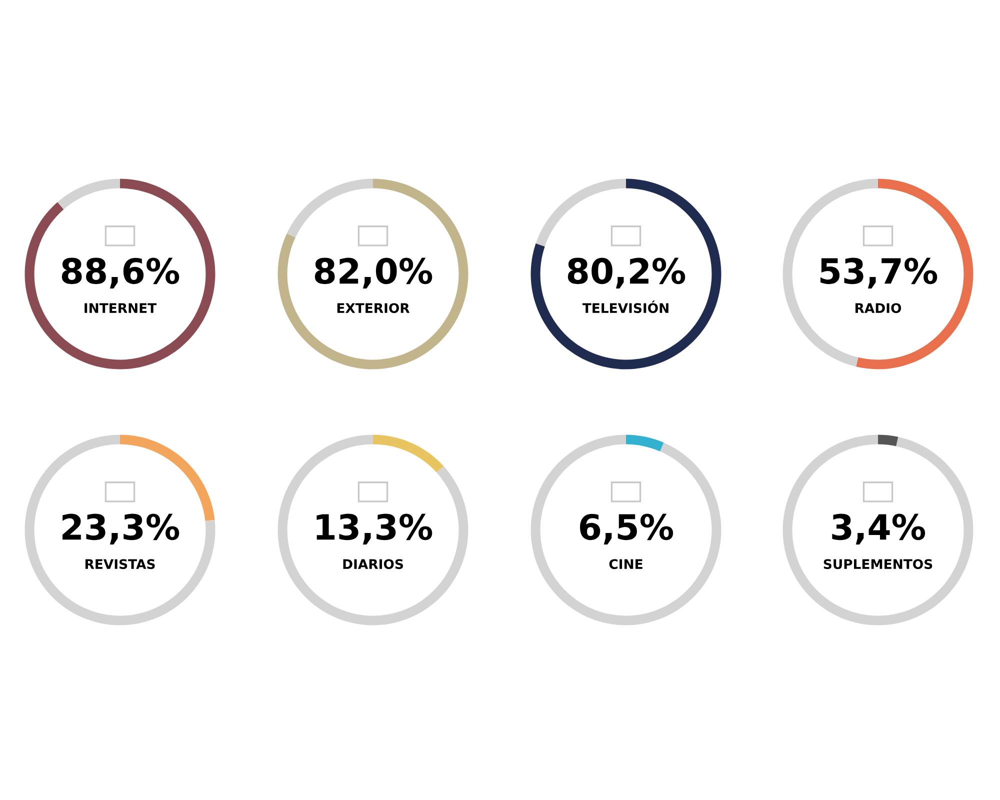 This screenshot has width=1000, height=800. I want to click on text: 23,3%, so click(121, 529).